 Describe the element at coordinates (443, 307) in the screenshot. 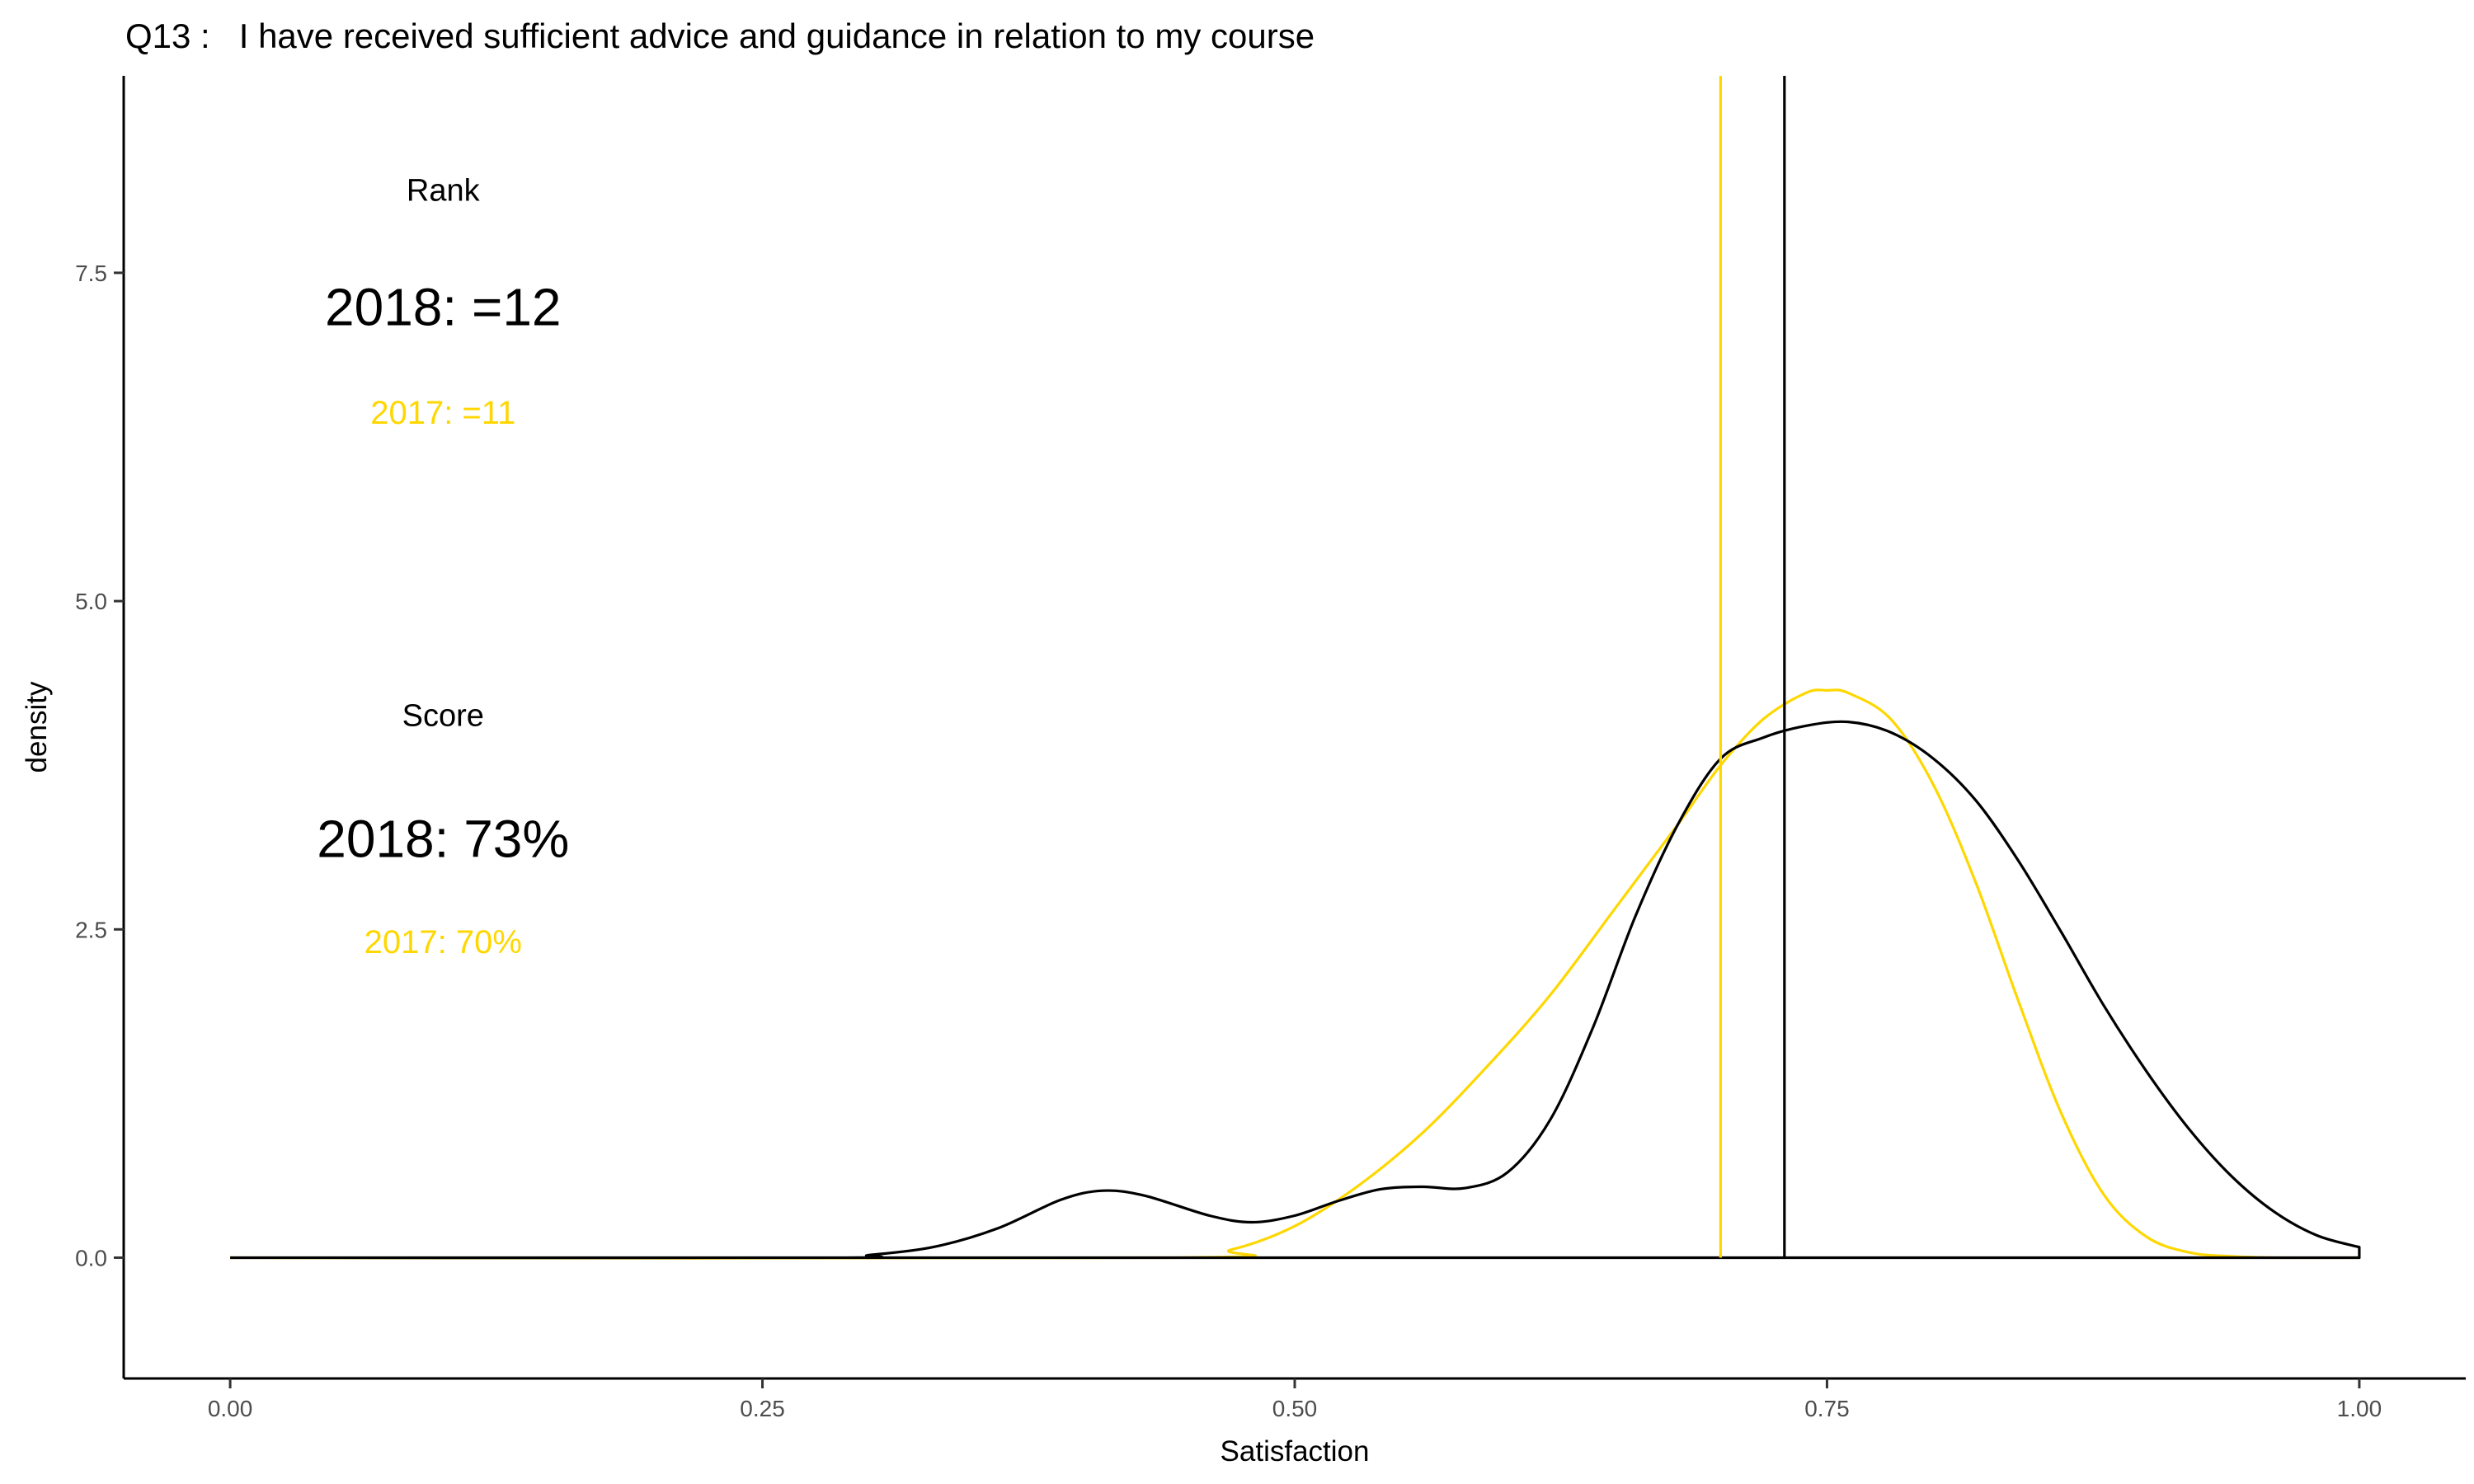

I see `rank-2018-label: 2018: =12` at that location.